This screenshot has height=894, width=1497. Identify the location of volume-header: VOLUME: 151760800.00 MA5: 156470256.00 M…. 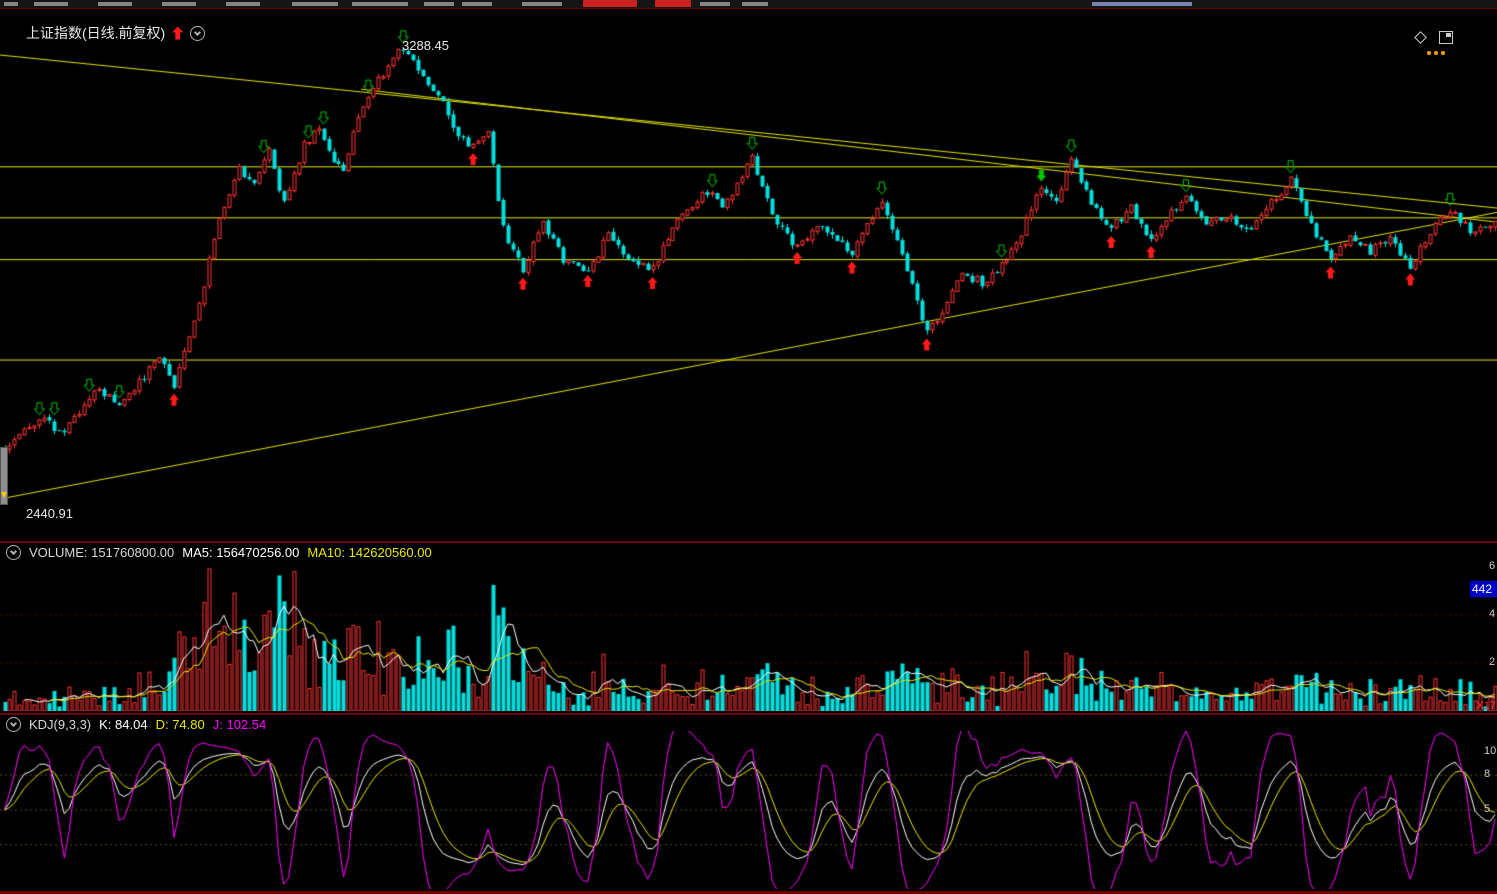
(219, 552).